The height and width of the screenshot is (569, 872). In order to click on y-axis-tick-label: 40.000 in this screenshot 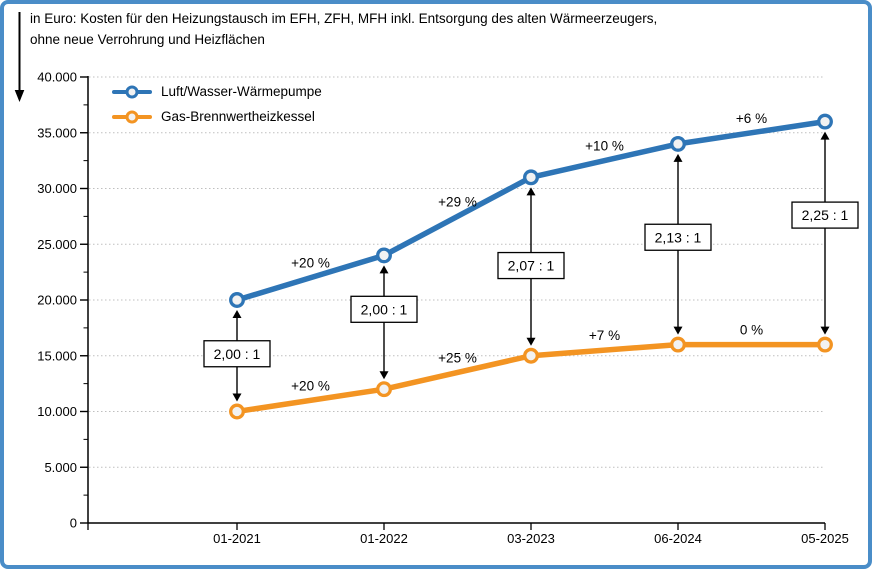, I will do `click(57, 77)`.